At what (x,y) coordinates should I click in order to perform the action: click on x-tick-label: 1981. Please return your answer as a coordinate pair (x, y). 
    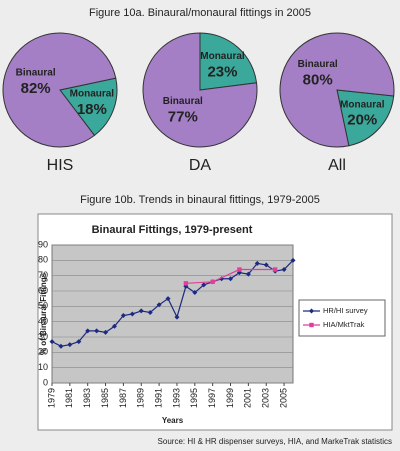
    Looking at the image, I should click on (69, 398).